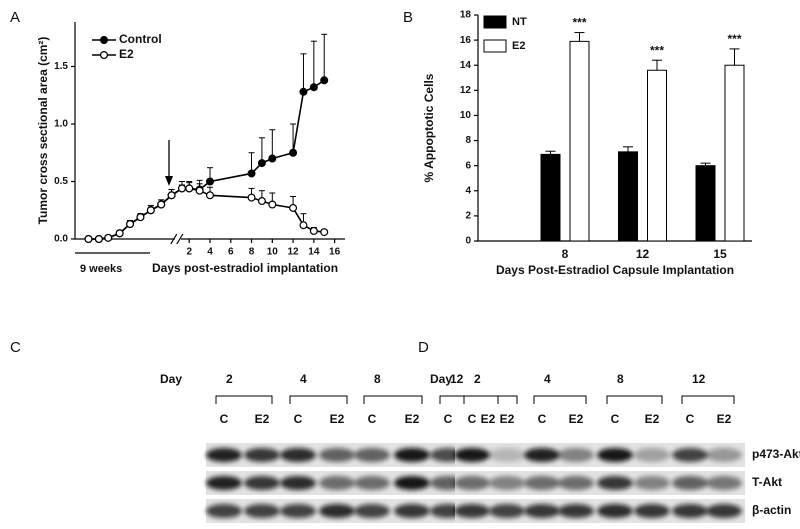 The height and width of the screenshot is (529, 800). Describe the element at coordinates (776, 454) in the screenshot. I see `row-label: p473-Akt` at that location.